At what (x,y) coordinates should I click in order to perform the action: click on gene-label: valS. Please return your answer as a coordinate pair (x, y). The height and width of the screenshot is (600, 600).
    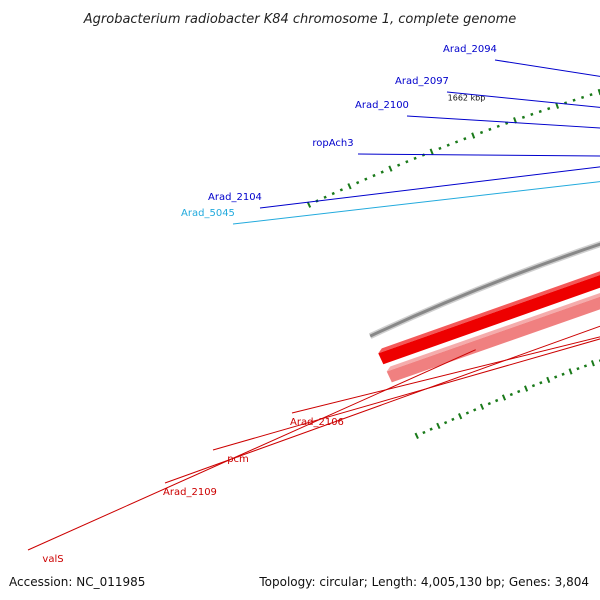
    Looking at the image, I should click on (52, 559).